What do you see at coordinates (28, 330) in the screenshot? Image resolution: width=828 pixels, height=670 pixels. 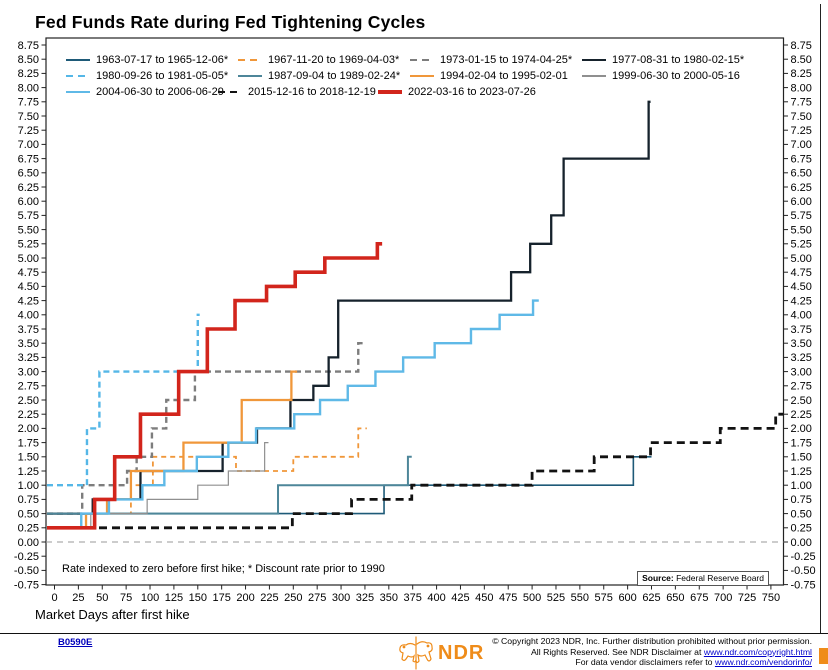 I see `y-tick-label-left: 3.75` at bounding box center [28, 330].